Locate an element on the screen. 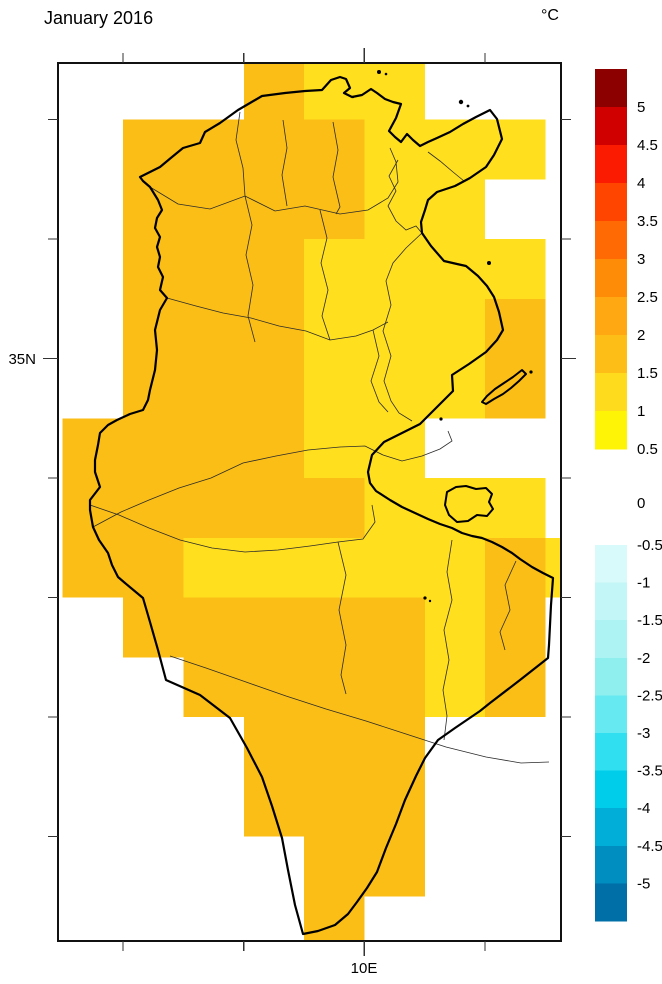 The width and height of the screenshot is (662, 984). lon-tick-label: 10E is located at coordinates (364, 968).